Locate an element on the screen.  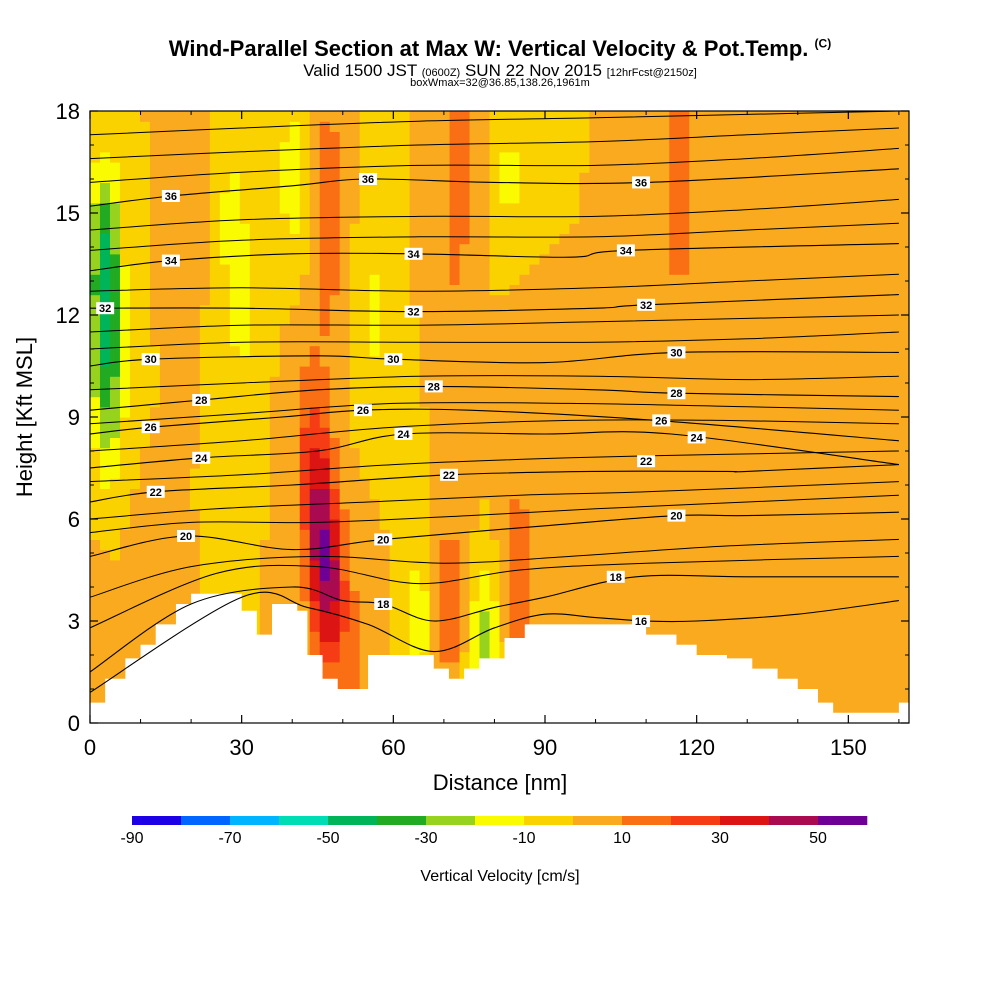
contour-label-bg is located at coordinates (155, 491).